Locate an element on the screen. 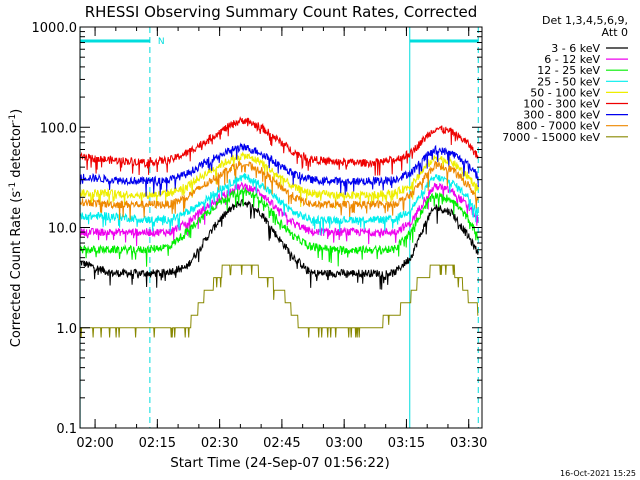 The width and height of the screenshot is (640, 480). y-tick-label: 100.0 is located at coordinates (58, 128).